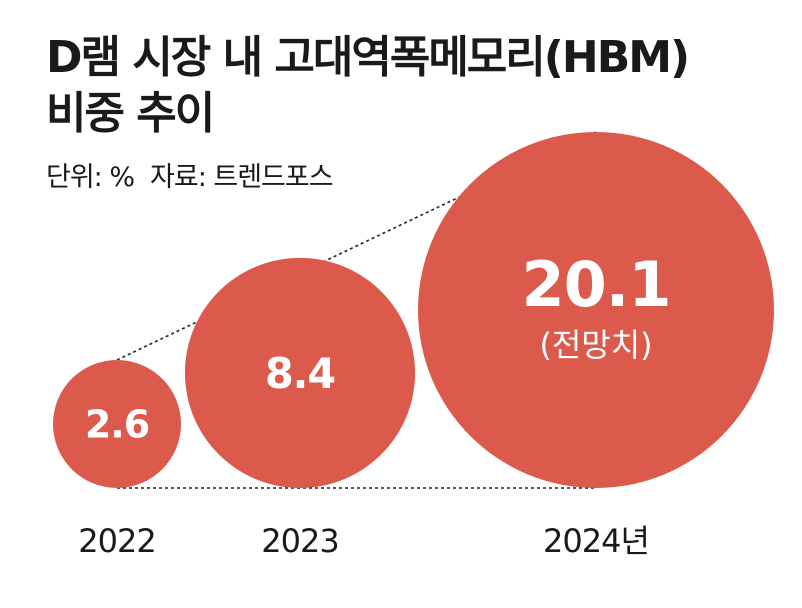  I want to click on category-label-2023: 2023, so click(299, 541).